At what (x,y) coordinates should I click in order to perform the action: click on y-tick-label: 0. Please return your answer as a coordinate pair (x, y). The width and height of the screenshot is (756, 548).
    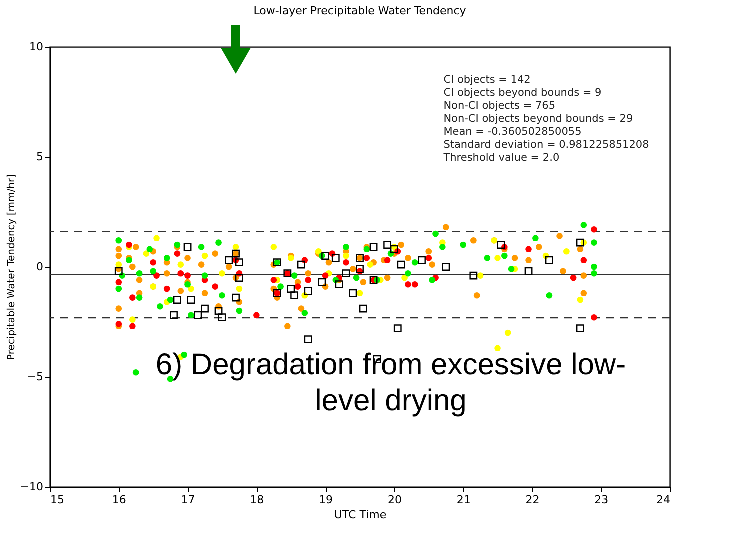
    Looking at the image, I should click on (40, 267).